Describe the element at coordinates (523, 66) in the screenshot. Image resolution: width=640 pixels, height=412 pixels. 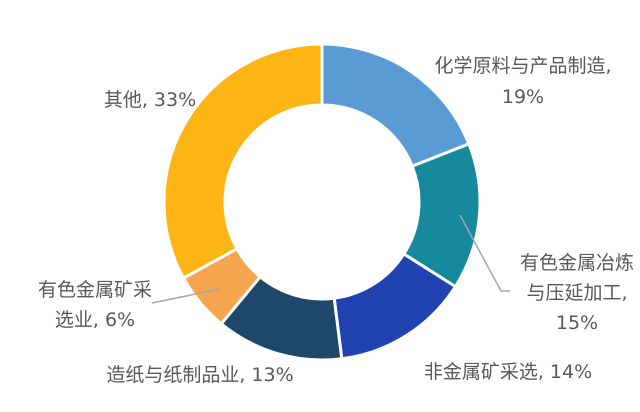
I see `label-line: 化学原料与产品制造,` at that location.